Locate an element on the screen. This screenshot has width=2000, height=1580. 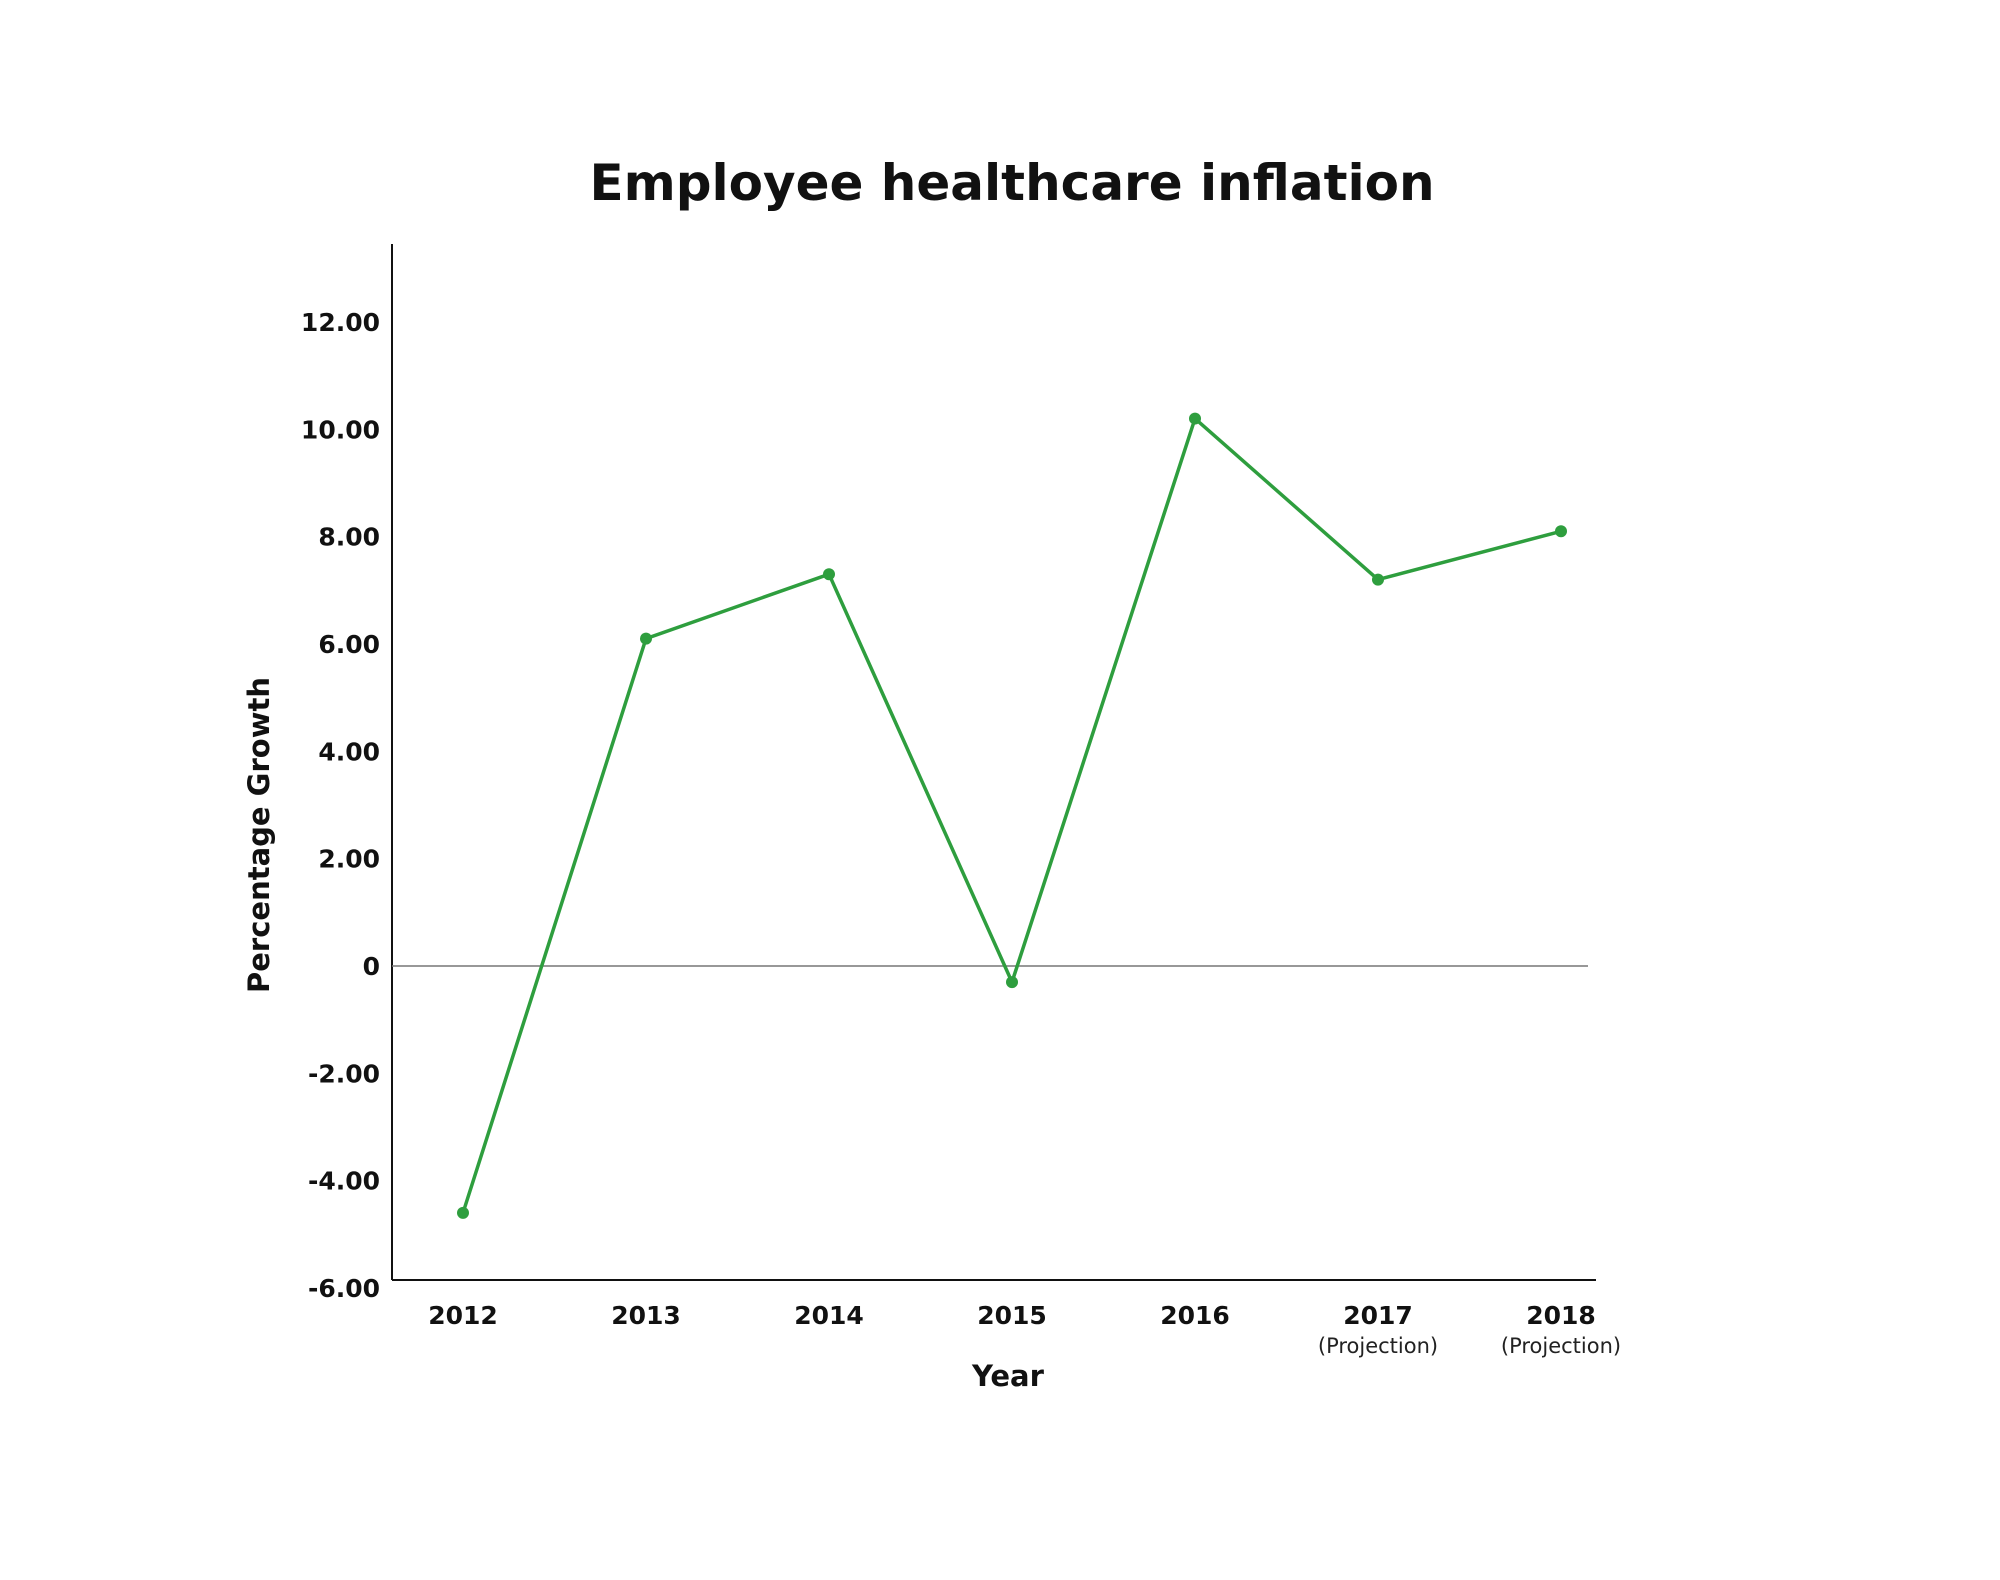
y-tick-label: -6.00 is located at coordinates (344, 1288).